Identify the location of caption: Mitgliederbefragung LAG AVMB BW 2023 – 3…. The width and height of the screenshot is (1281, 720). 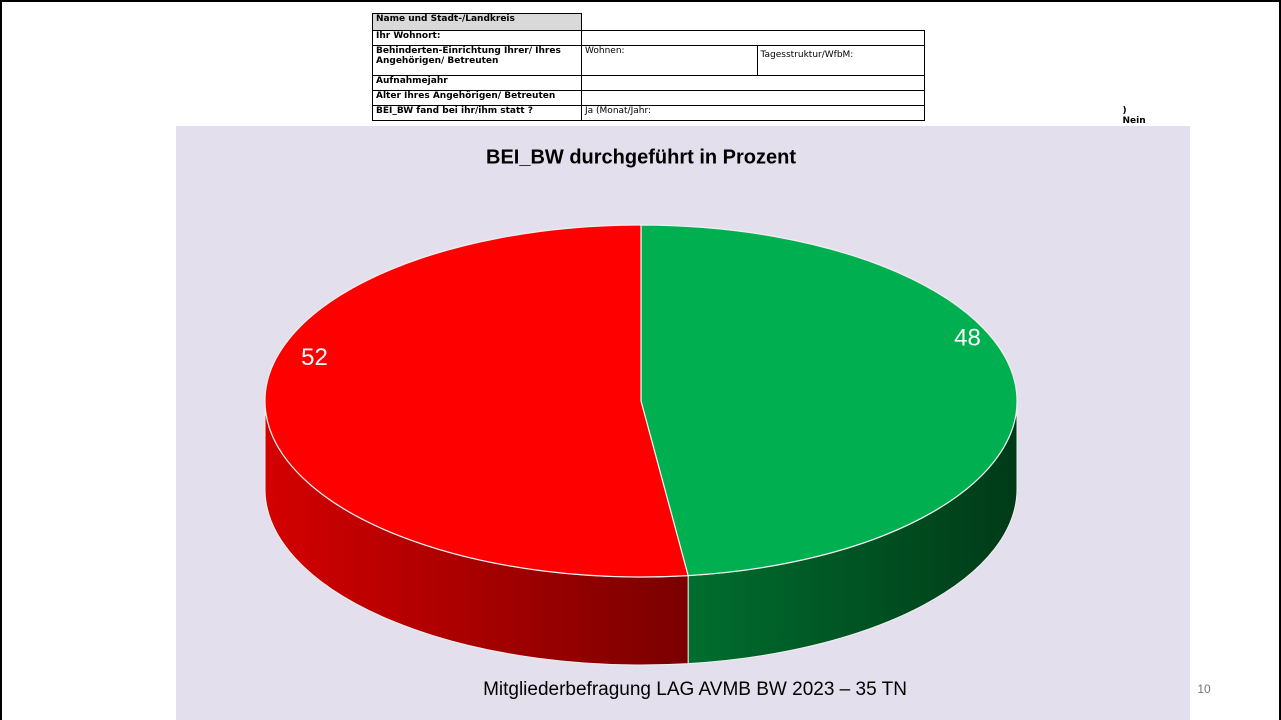
(695, 689).